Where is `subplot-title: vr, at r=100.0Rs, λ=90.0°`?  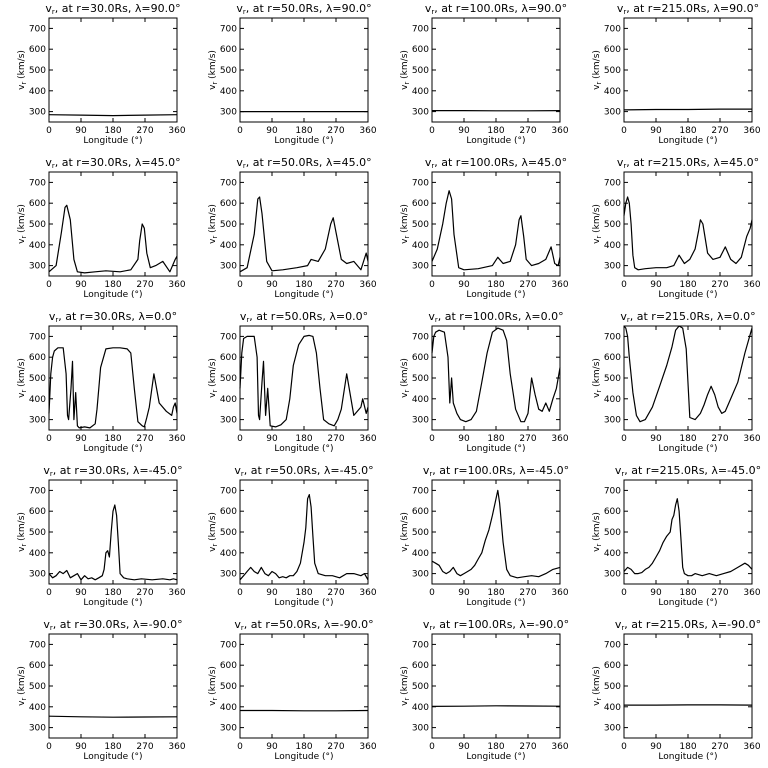 subplot-title: vr, at r=100.0Rs, λ=90.0° is located at coordinates (496, 9).